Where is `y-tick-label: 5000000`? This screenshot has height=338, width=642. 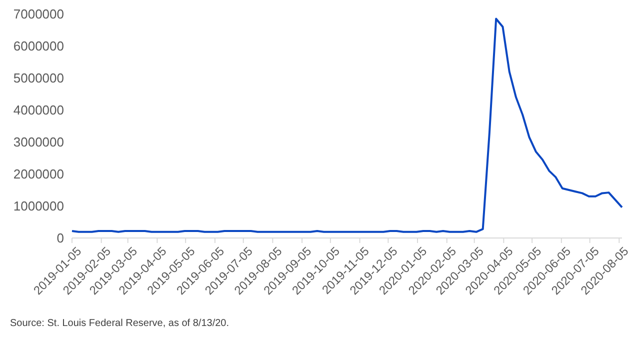
y-tick-label: 5000000 is located at coordinates (38, 78).